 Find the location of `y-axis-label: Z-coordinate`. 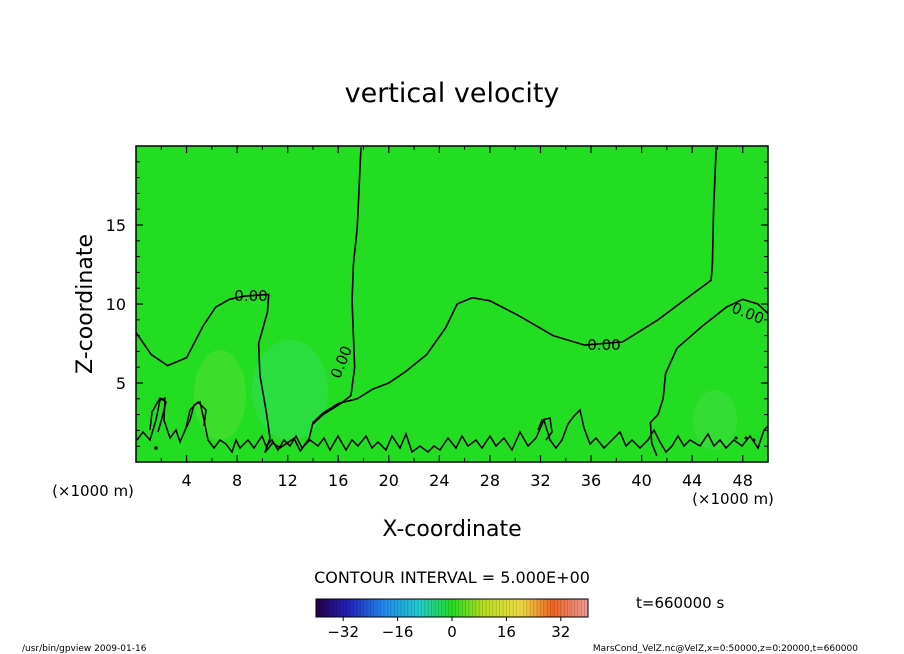

y-axis-label: Z-coordinate is located at coordinates (85, 304).